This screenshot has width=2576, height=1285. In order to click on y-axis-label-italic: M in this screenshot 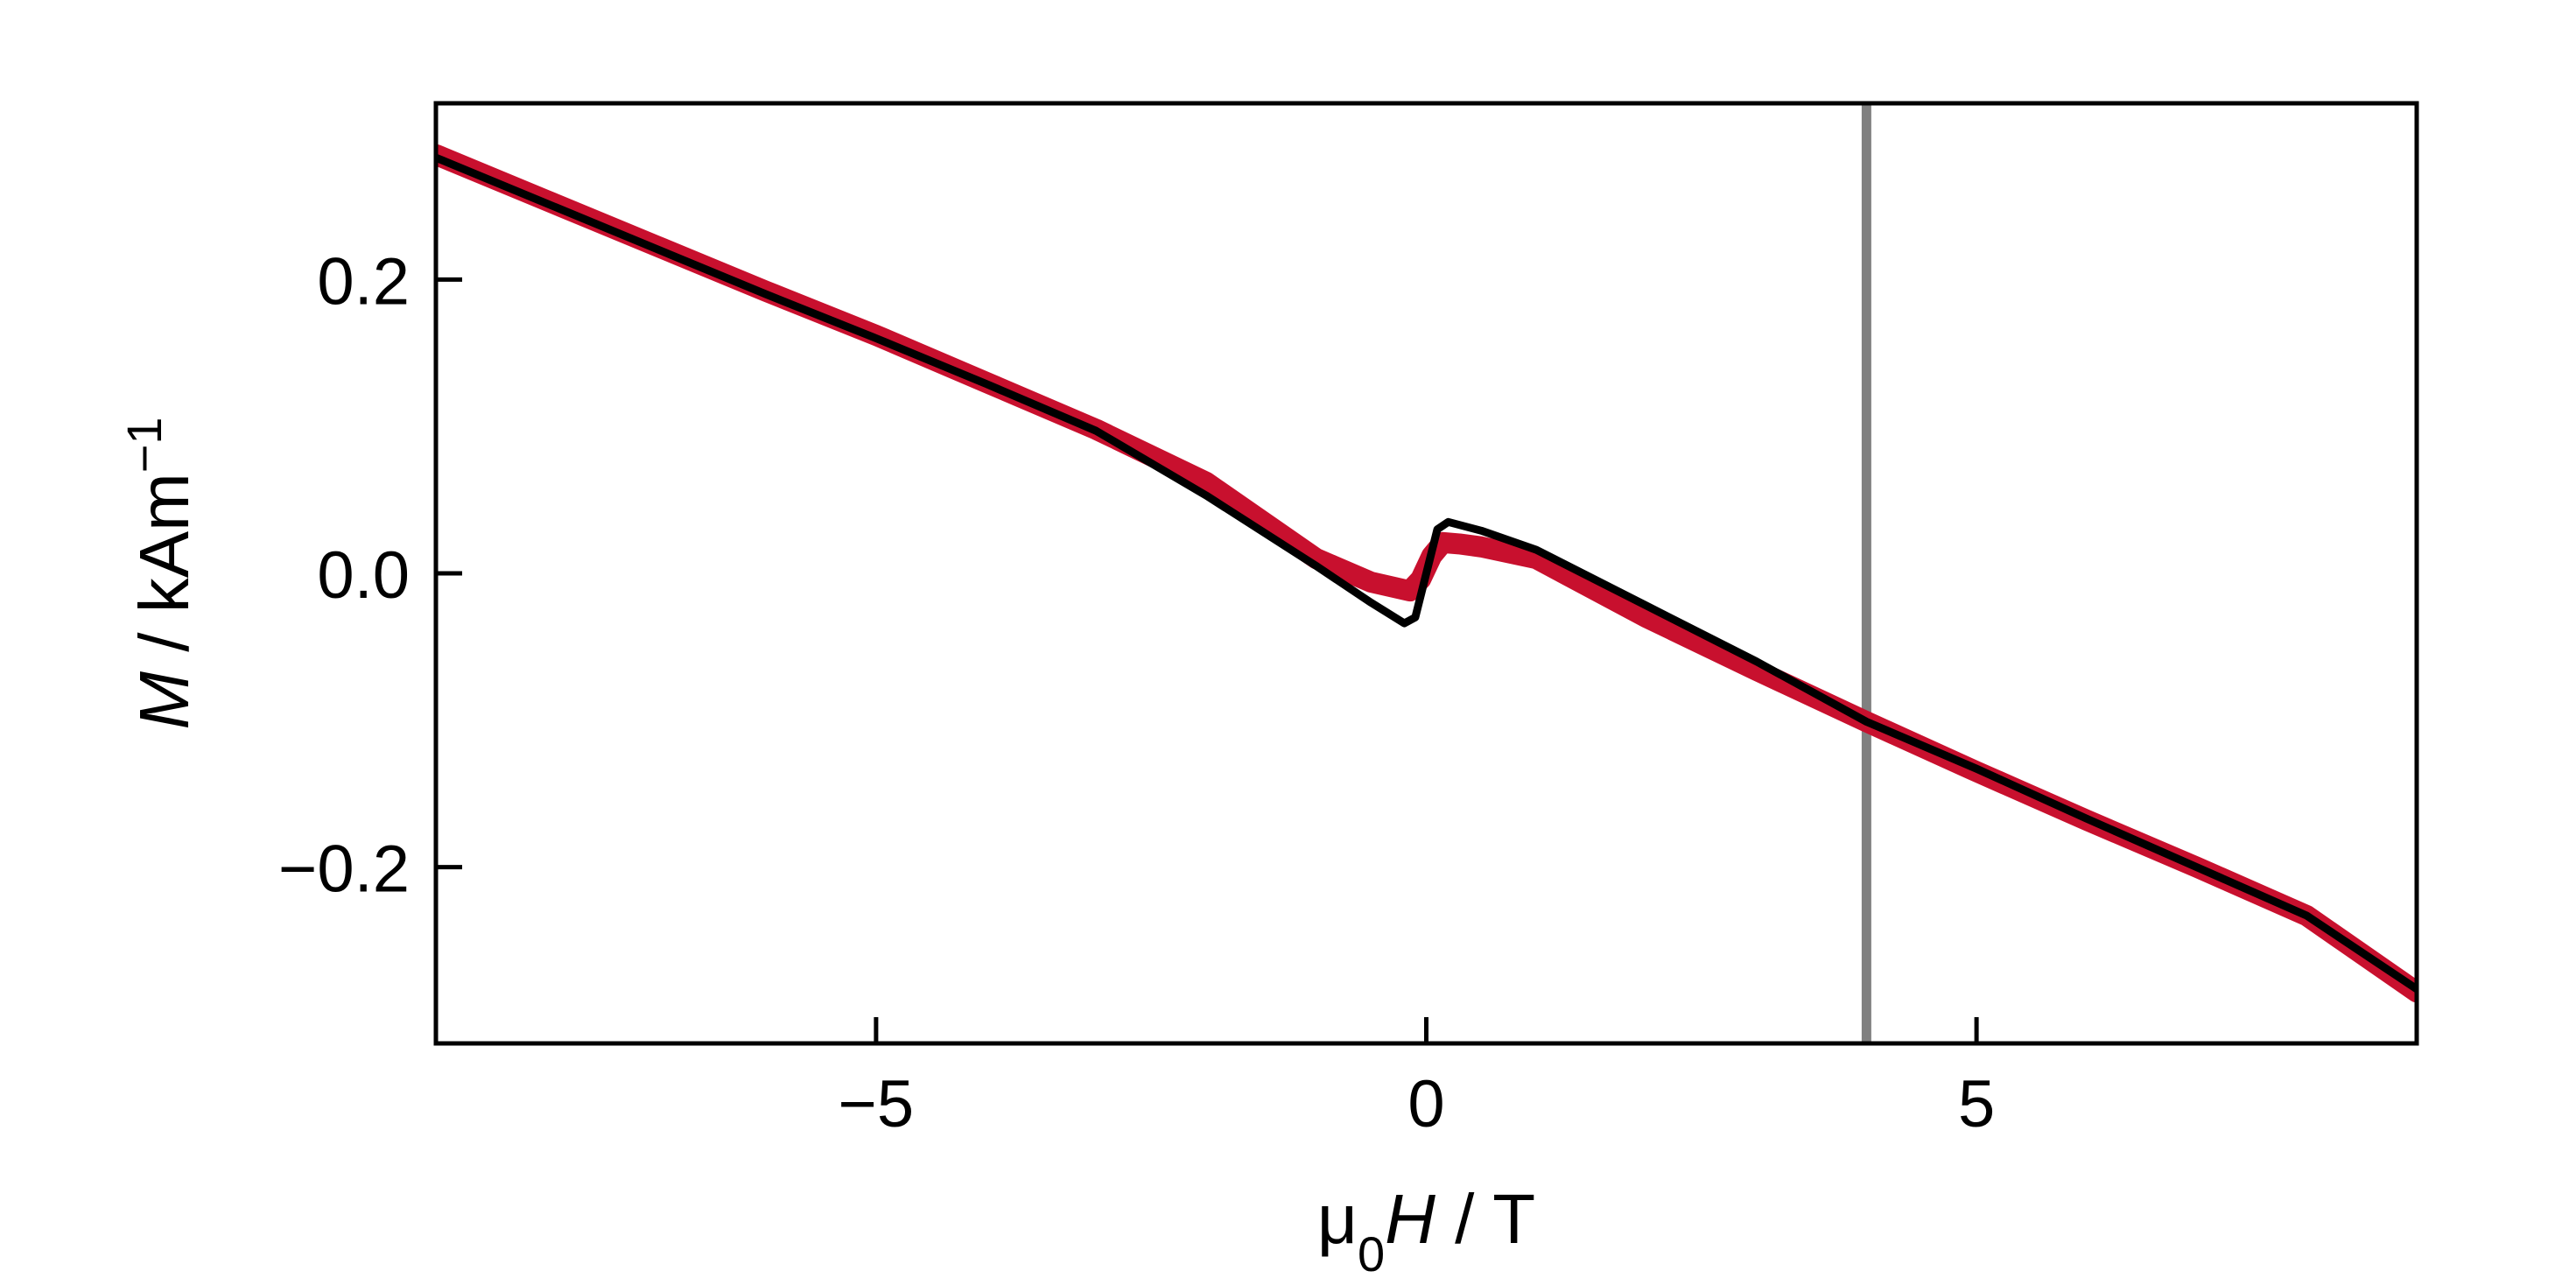, I will do `click(164, 700)`.